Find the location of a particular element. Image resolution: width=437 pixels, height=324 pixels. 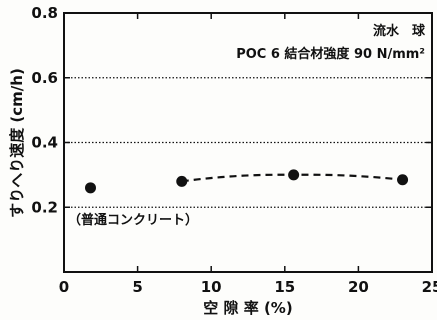

series-layer is located at coordinates (246, 181).